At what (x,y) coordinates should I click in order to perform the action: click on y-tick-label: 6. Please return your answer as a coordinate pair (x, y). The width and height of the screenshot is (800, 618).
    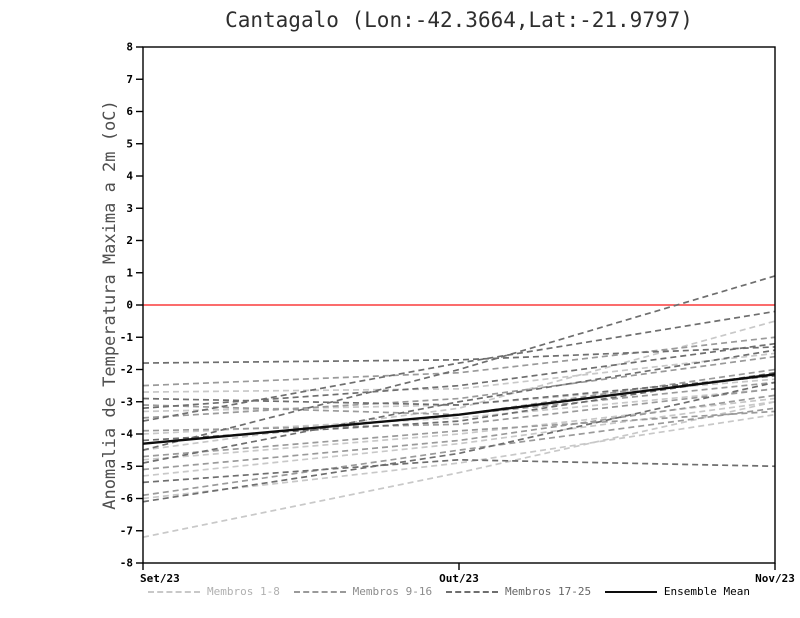
    Looking at the image, I should click on (129, 111).